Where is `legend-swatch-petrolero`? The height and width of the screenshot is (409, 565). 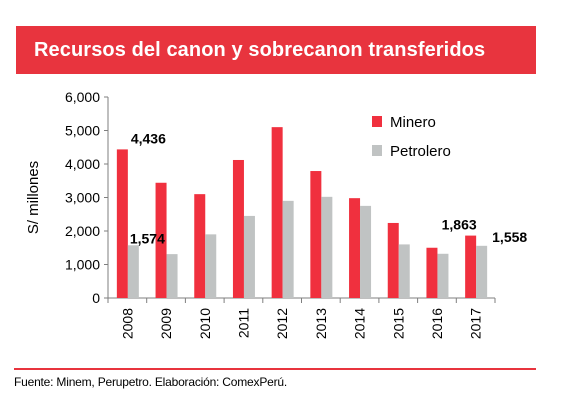 legend-swatch-petrolero is located at coordinates (377, 150).